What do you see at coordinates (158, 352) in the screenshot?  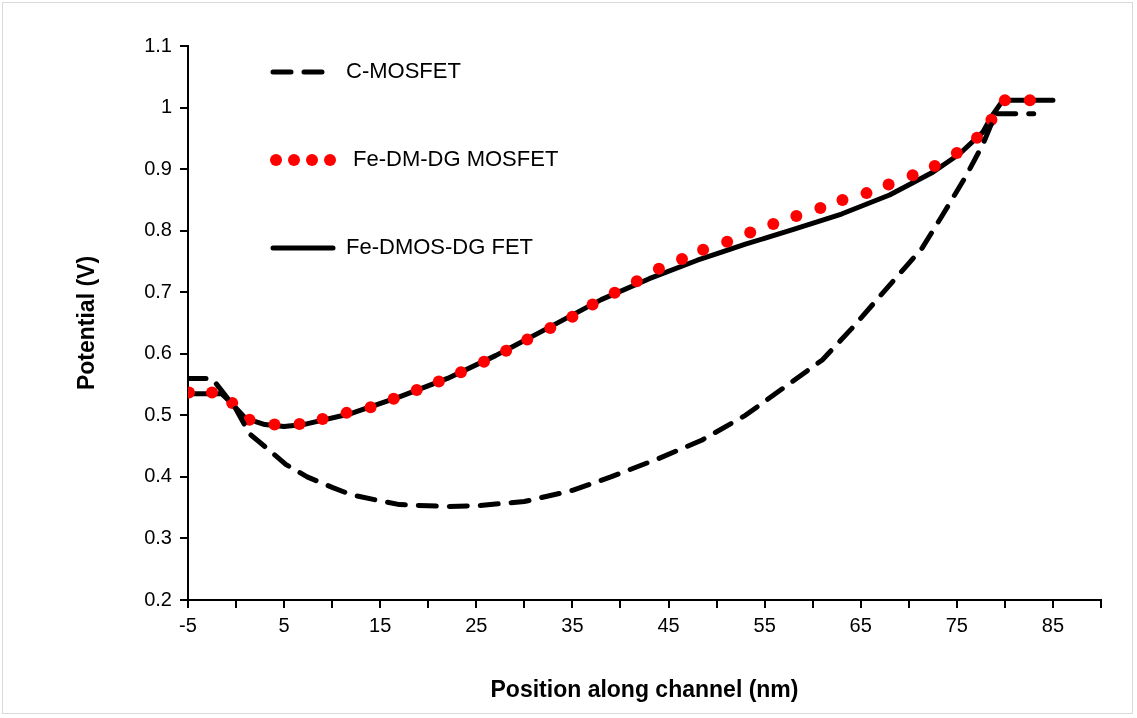 I see `y-tick-label: 0.6` at bounding box center [158, 352].